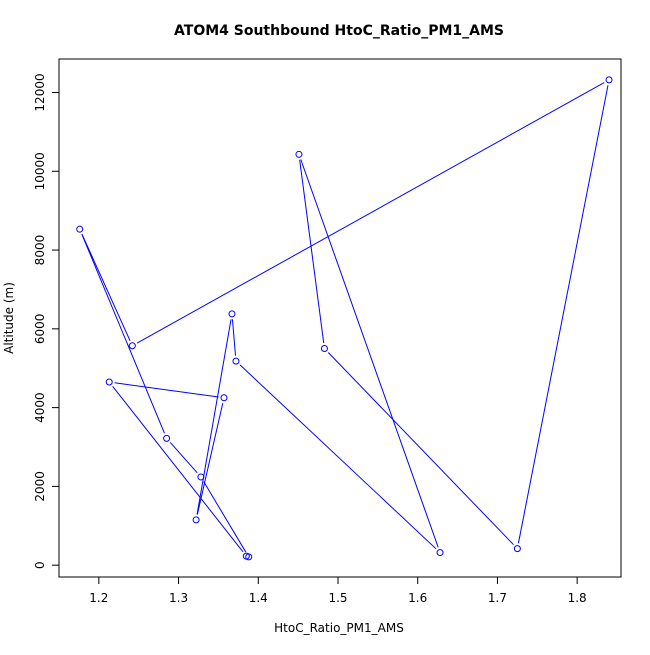 This screenshot has width=650, height=655. Describe the element at coordinates (40, 250) in the screenshot. I see `y-tick-label: 8000` at that location.